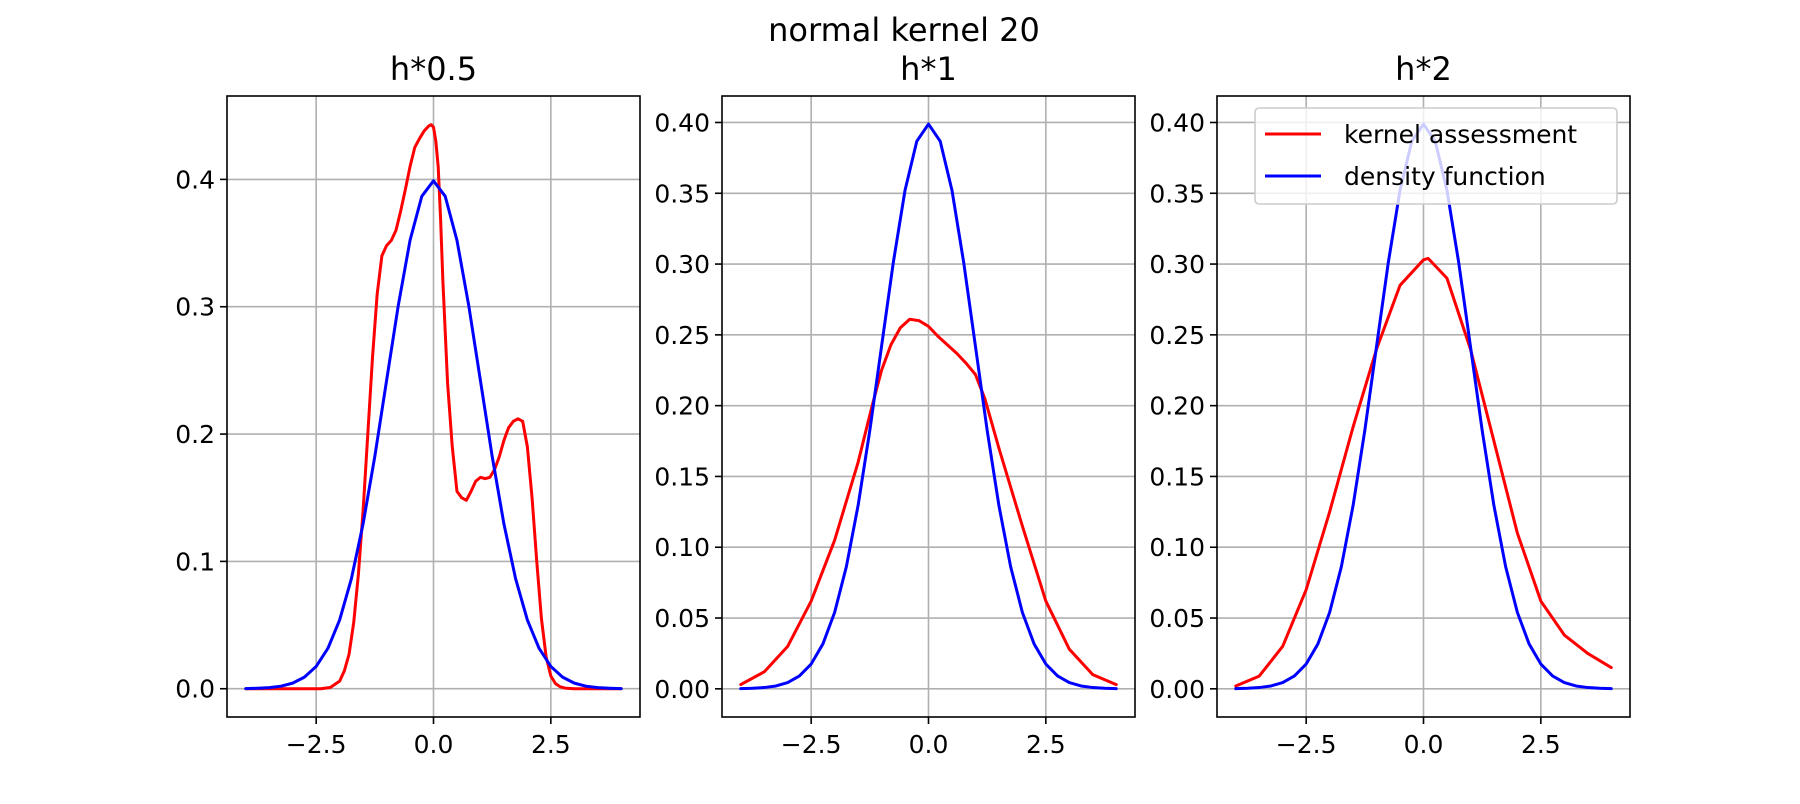 This screenshot has width=1800, height=804. What do you see at coordinates (1445, 176) in the screenshot?
I see `legend-label-density-function: density function` at bounding box center [1445, 176].